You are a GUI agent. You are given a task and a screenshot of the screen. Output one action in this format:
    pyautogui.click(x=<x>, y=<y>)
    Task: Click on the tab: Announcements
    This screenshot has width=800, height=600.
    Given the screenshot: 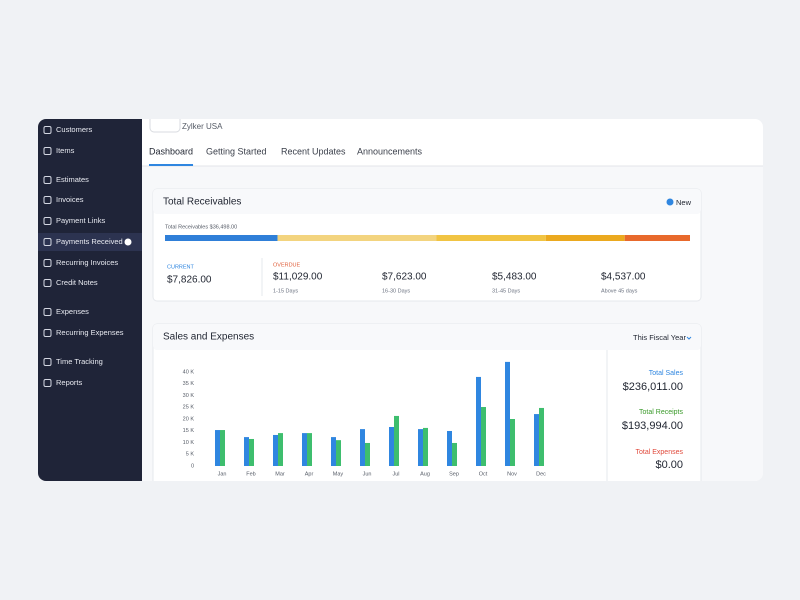 What is the action you would take?
    pyautogui.click(x=390, y=151)
    